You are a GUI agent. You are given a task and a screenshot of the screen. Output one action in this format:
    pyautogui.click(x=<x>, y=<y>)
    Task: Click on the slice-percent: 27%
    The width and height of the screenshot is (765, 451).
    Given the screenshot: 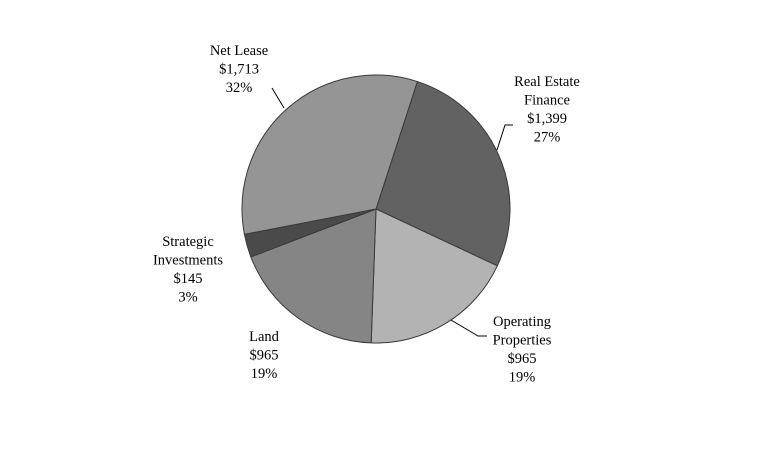 What is the action you would take?
    pyautogui.click(x=547, y=138)
    